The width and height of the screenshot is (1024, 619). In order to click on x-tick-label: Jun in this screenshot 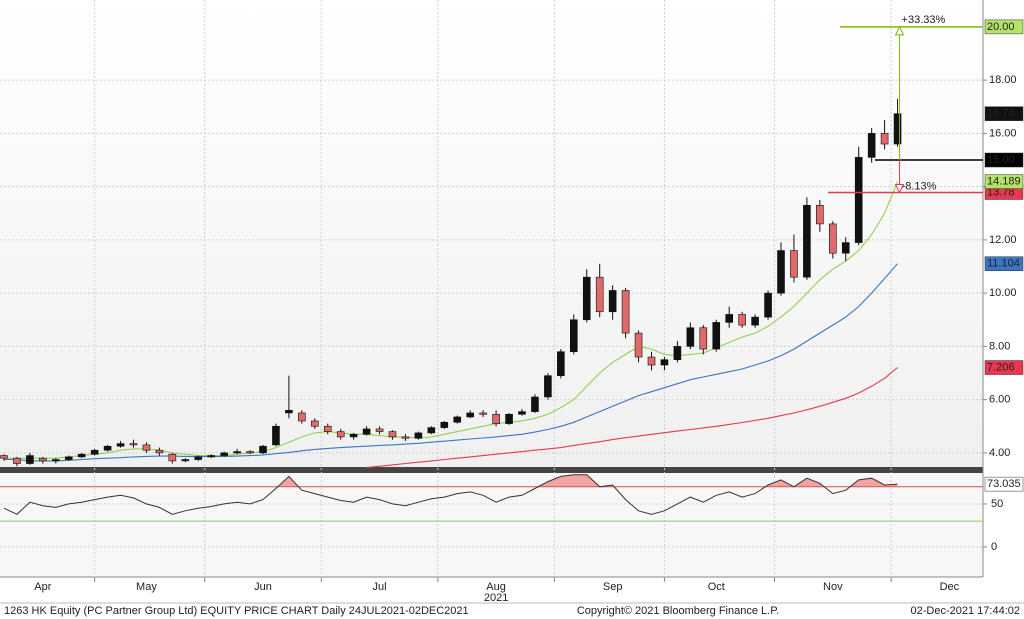, I will do `click(263, 587)`.